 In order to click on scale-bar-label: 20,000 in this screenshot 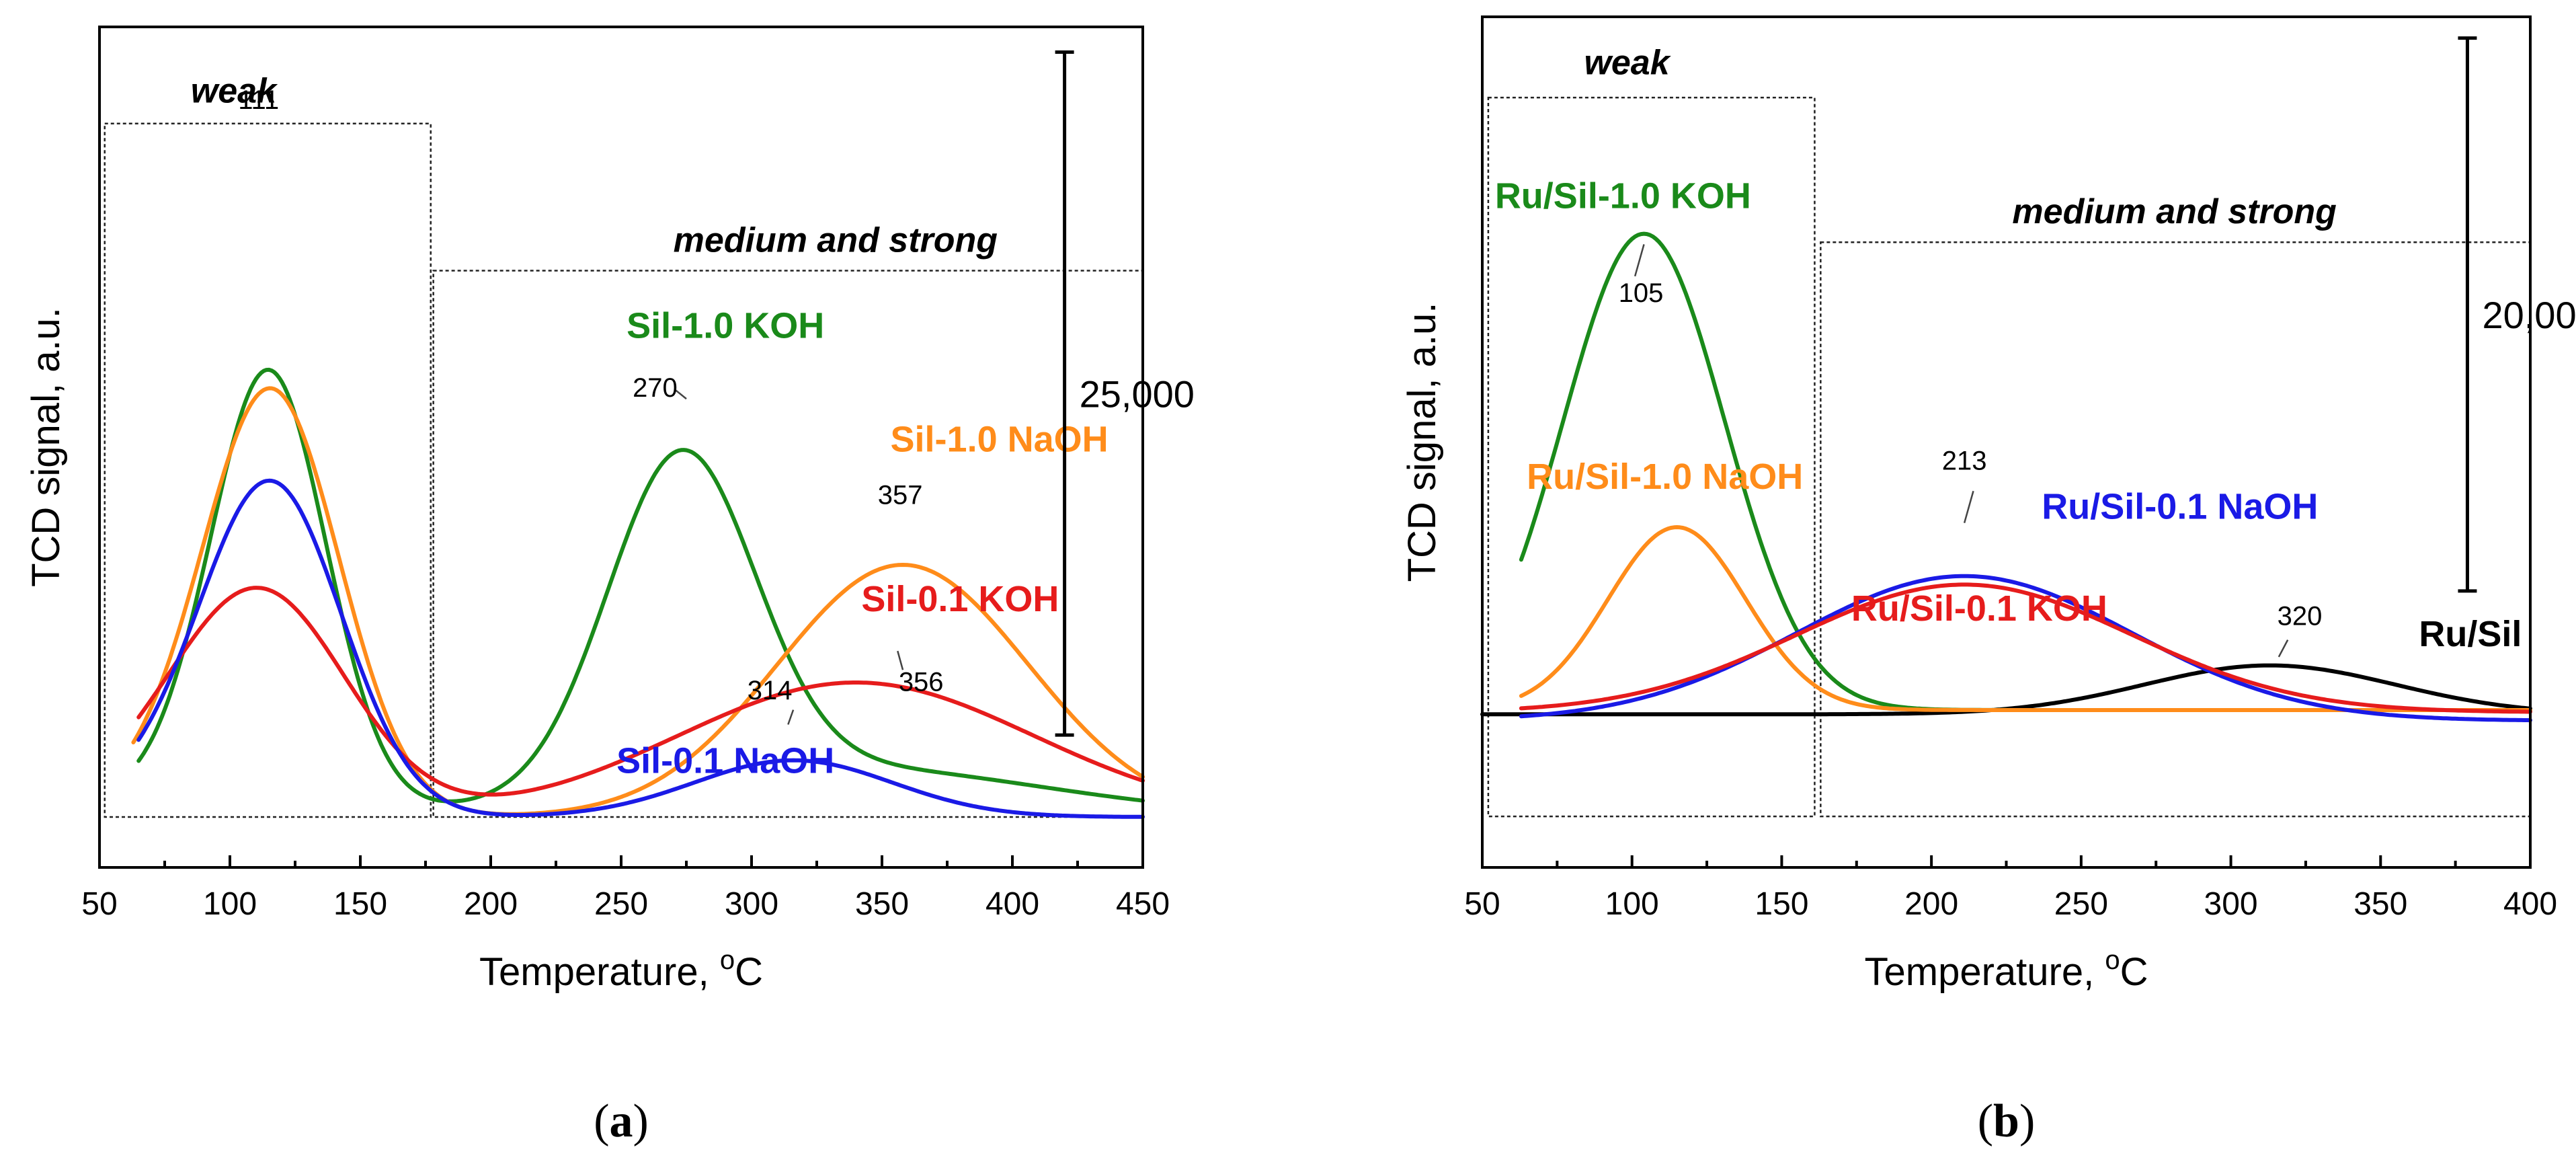, I will do `click(2529, 315)`.